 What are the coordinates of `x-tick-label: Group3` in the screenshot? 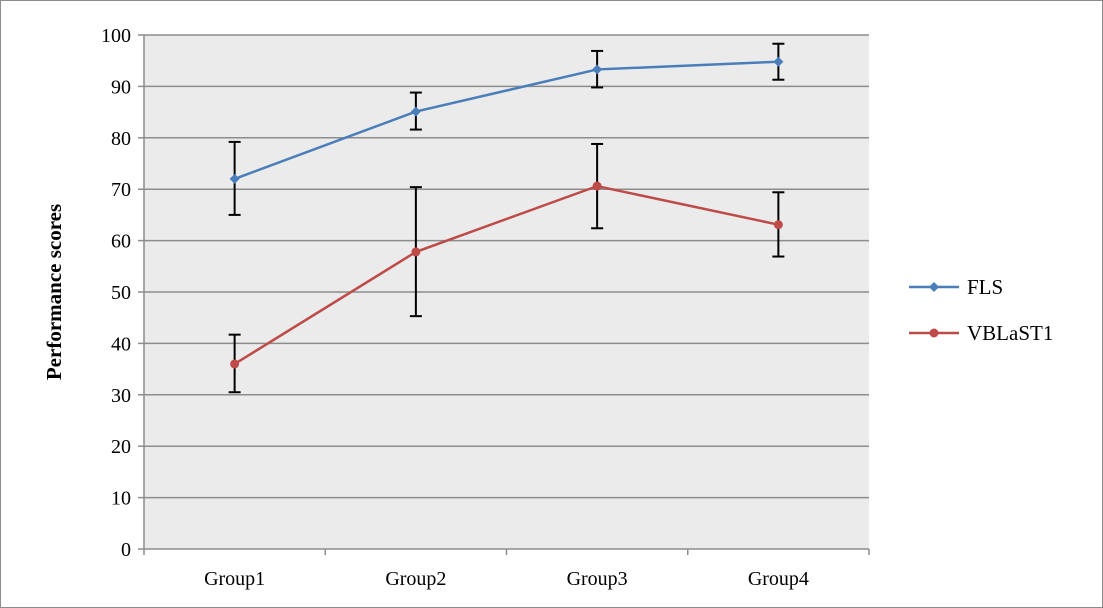 It's located at (597, 579).